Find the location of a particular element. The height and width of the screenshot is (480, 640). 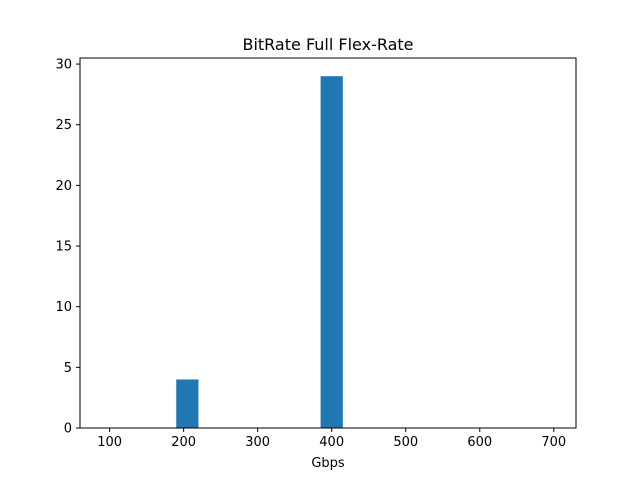

y-axis: 0 5 10 15 20 25 30 is located at coordinates (67, 247).